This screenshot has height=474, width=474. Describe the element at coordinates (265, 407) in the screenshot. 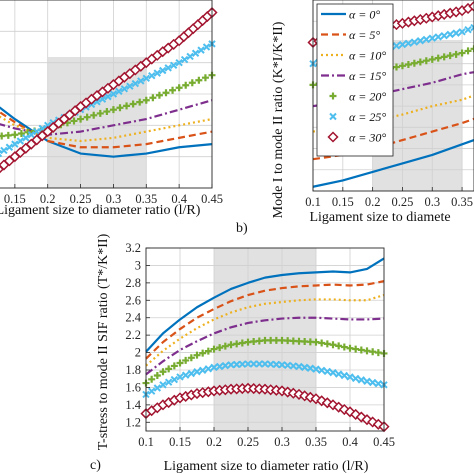

I see `series-30deg` at that location.